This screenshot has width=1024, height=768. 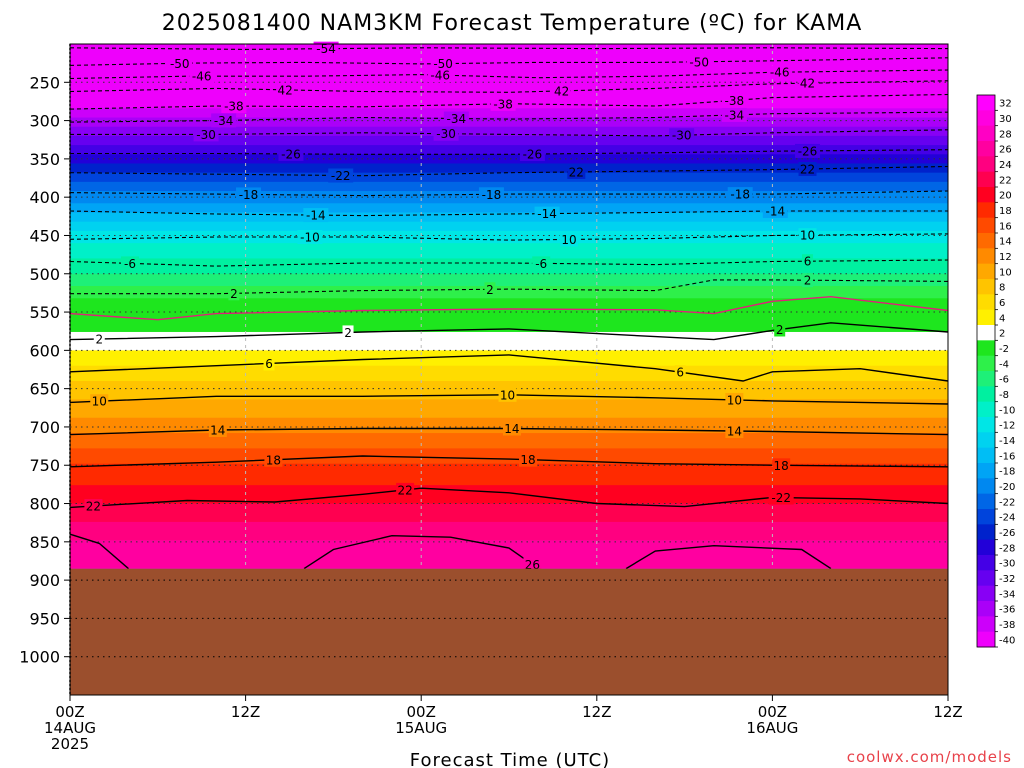 What do you see at coordinates (44, 504) in the screenshot?
I see `y-tick-label: 800` at bounding box center [44, 504].